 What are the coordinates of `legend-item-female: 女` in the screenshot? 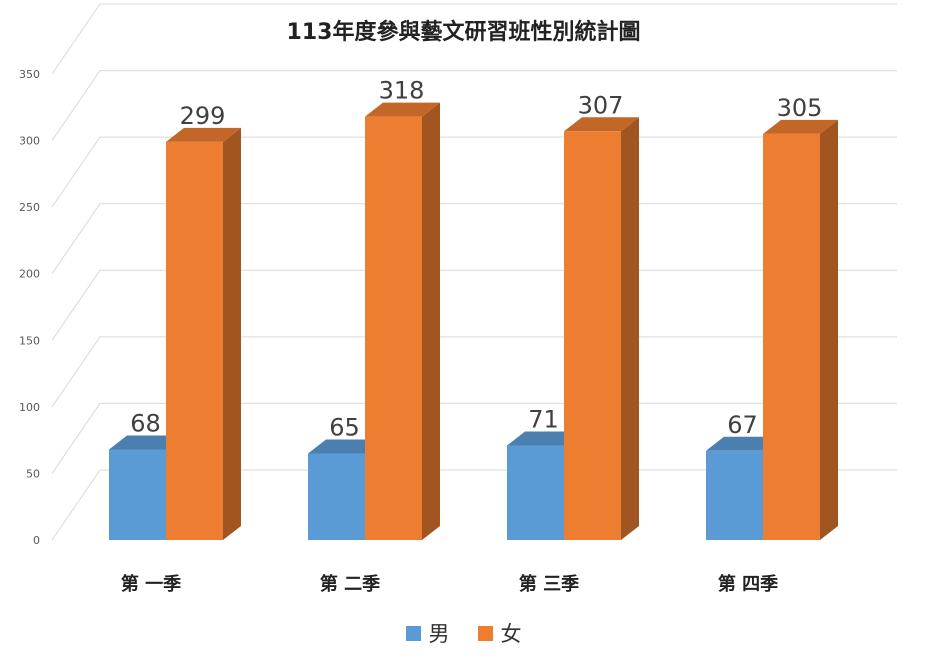 It's located at (499, 633).